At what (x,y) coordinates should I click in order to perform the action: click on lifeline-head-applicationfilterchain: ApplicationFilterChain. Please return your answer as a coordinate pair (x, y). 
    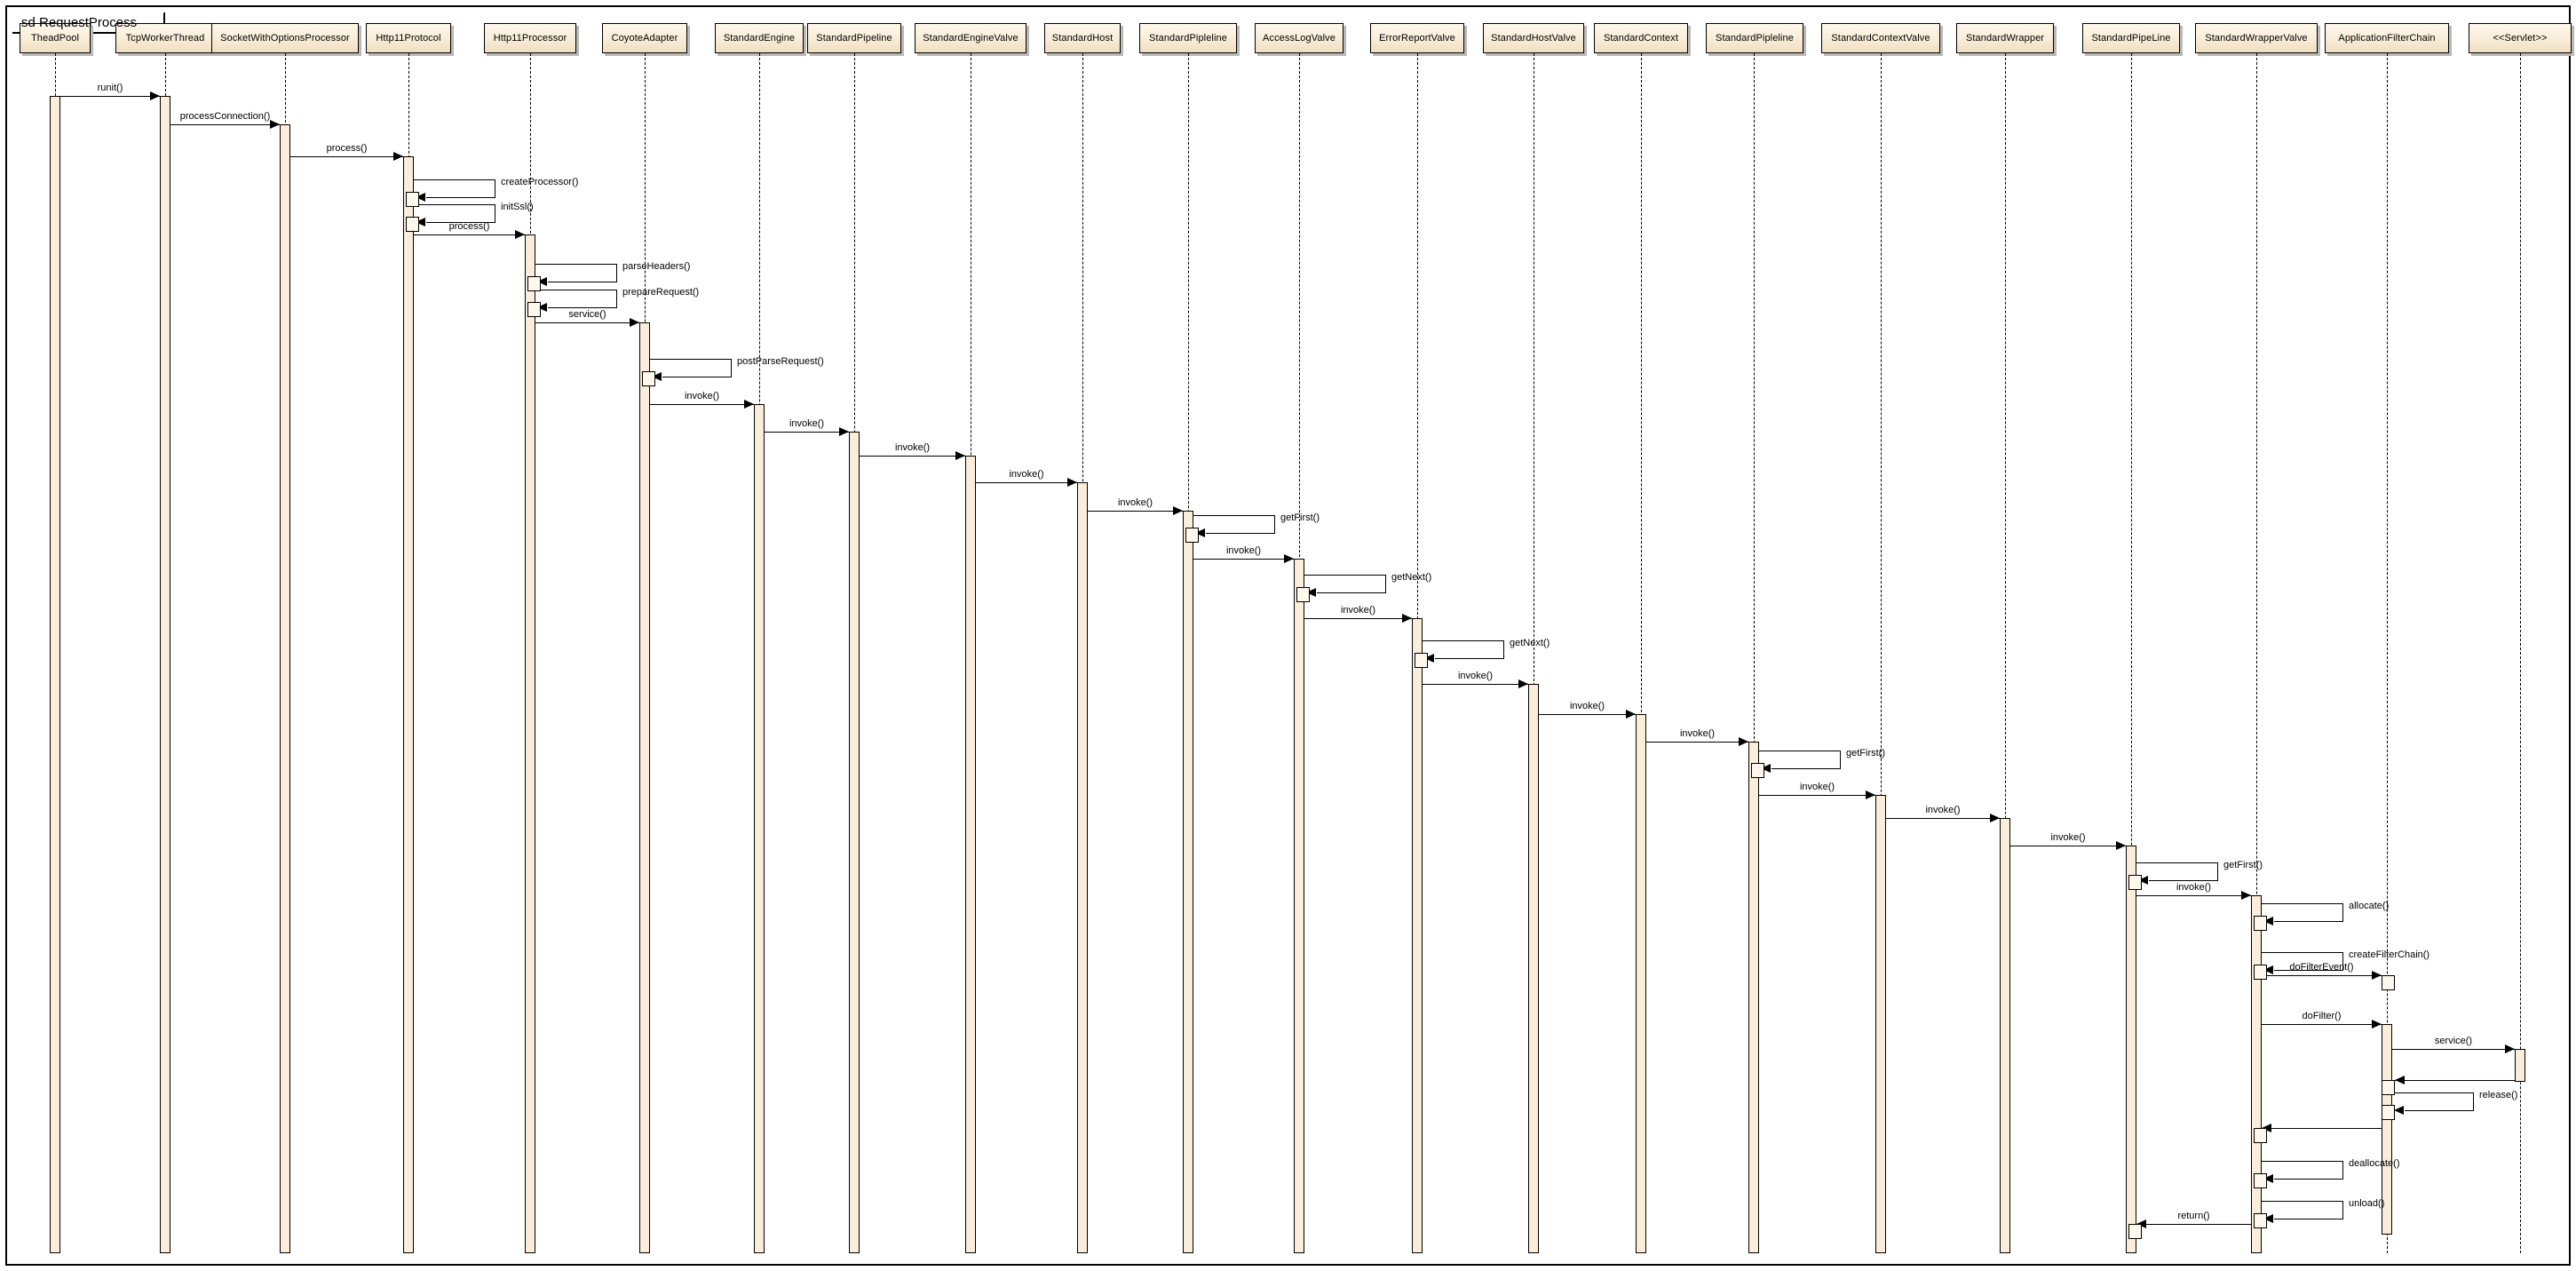
    Looking at the image, I should click on (2387, 38).